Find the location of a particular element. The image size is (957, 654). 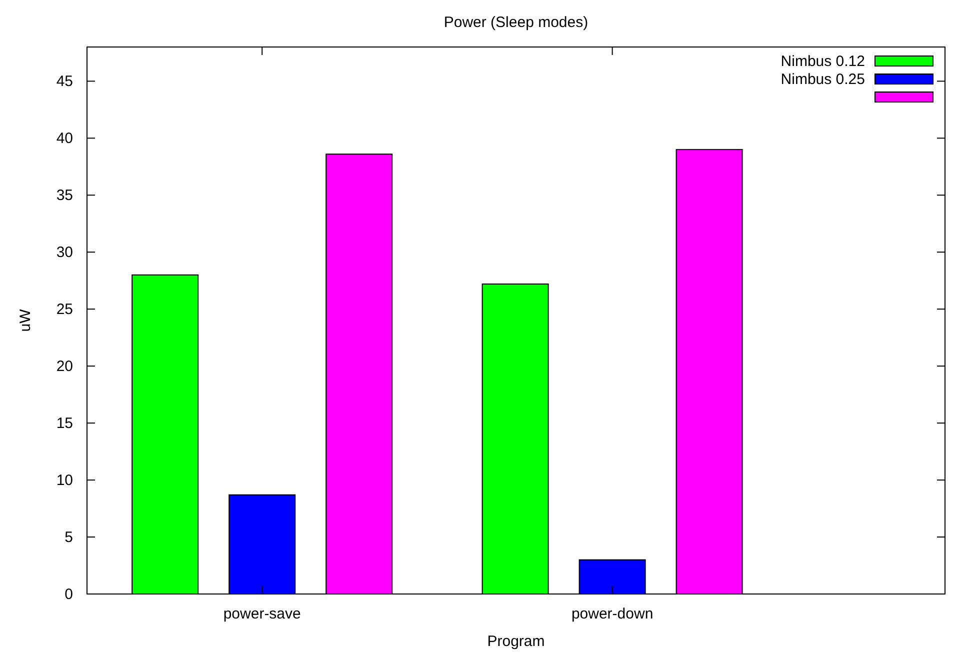

legend-label: Nimbus 0.25 is located at coordinates (822, 79).